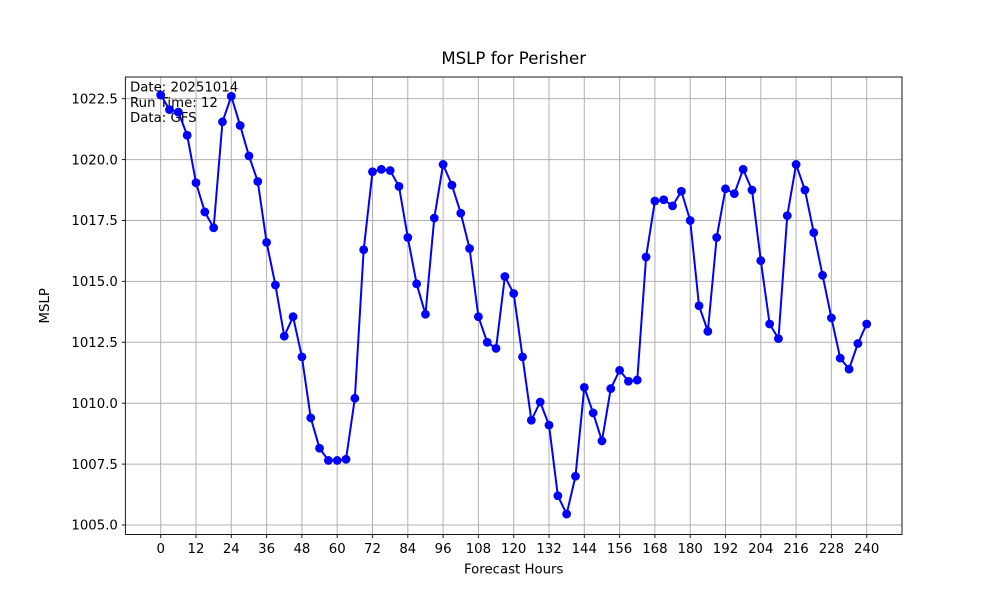 This screenshot has width=1000, height=600. What do you see at coordinates (94, 99) in the screenshot?
I see `y-tick-label: 1022.5` at bounding box center [94, 99].